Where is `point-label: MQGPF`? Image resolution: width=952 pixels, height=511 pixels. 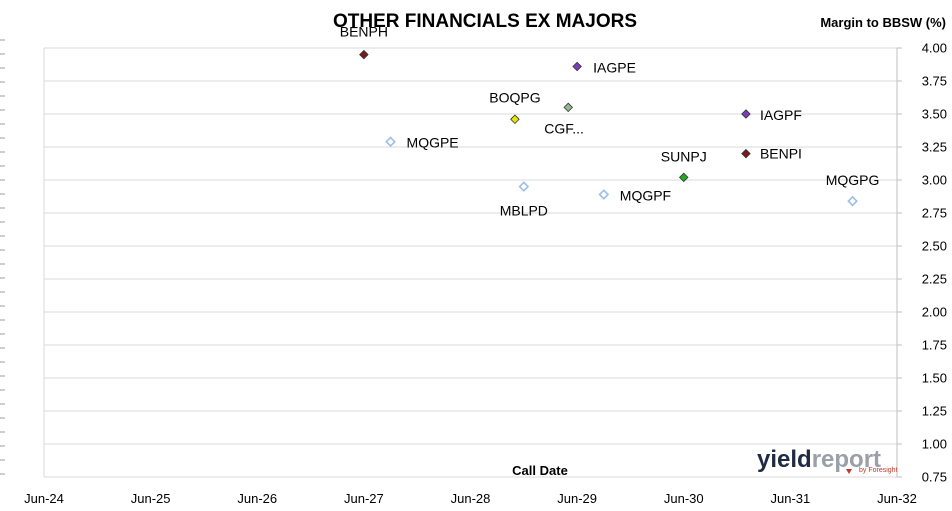 point-label: MQGPF is located at coordinates (645, 196).